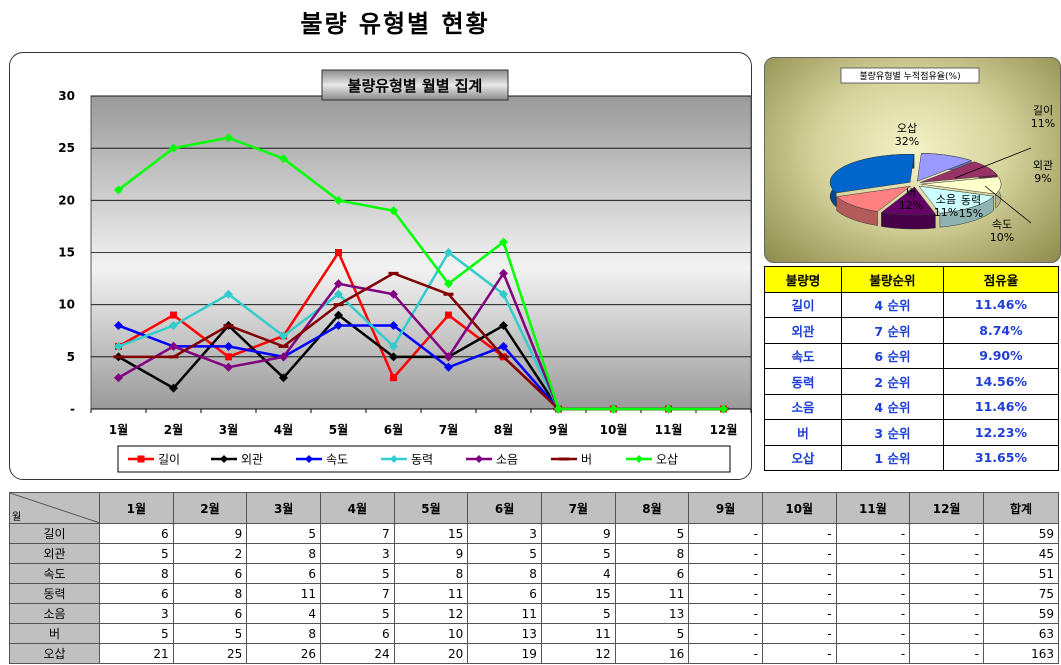 The image size is (1061, 665). Describe the element at coordinates (669, 429) in the screenshot. I see `x-tick-label: 11월` at that location.